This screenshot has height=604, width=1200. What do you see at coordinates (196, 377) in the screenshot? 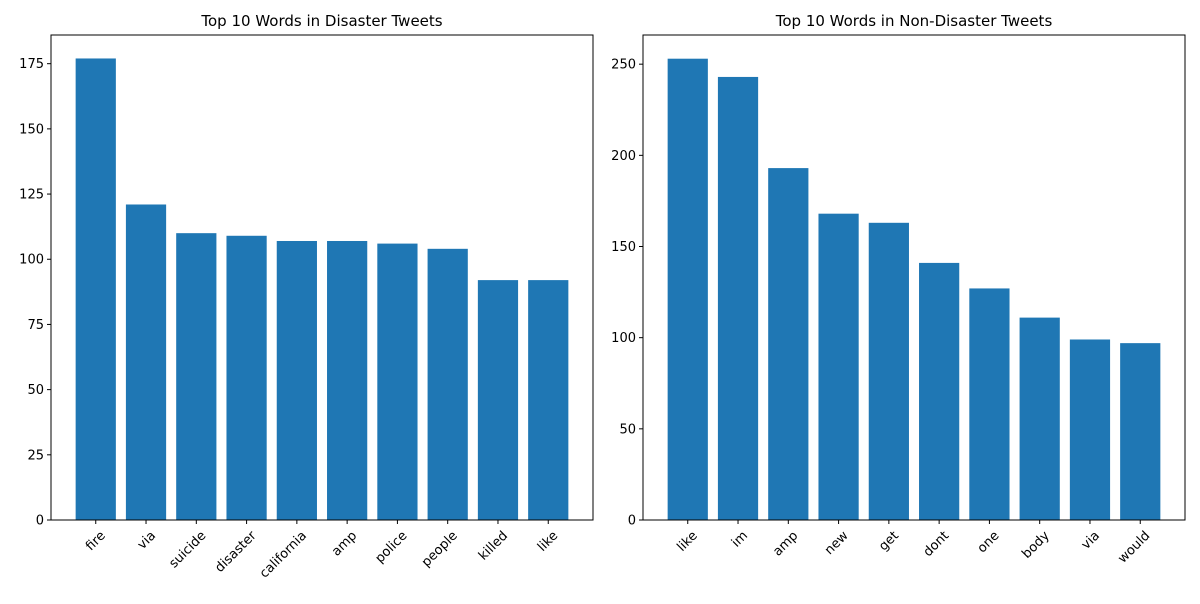
I see `bar-suicide` at bounding box center [196, 377].